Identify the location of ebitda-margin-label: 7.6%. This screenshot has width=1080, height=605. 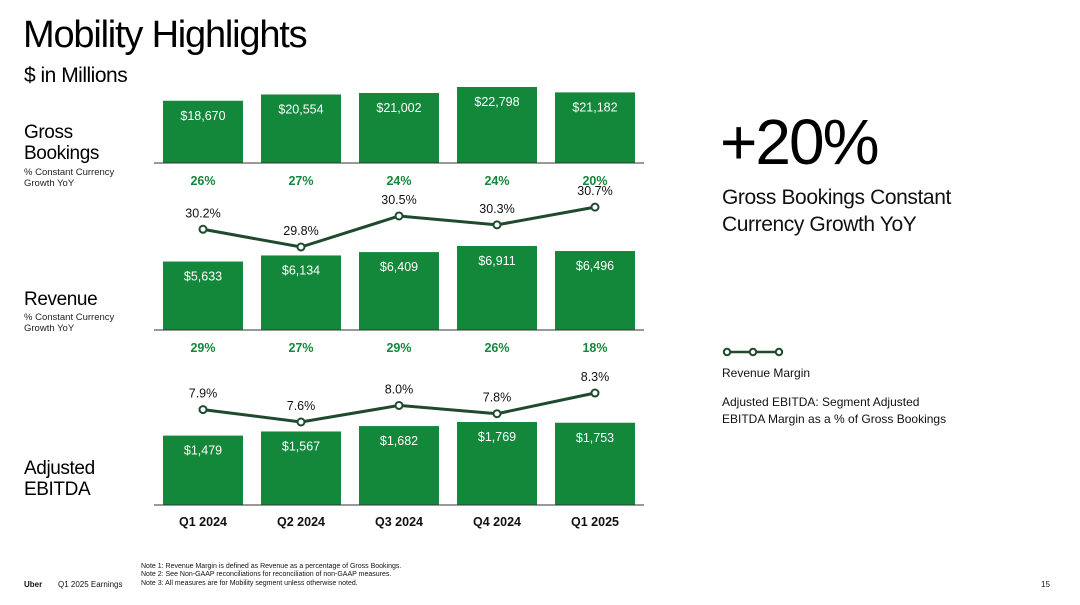
(301, 406).